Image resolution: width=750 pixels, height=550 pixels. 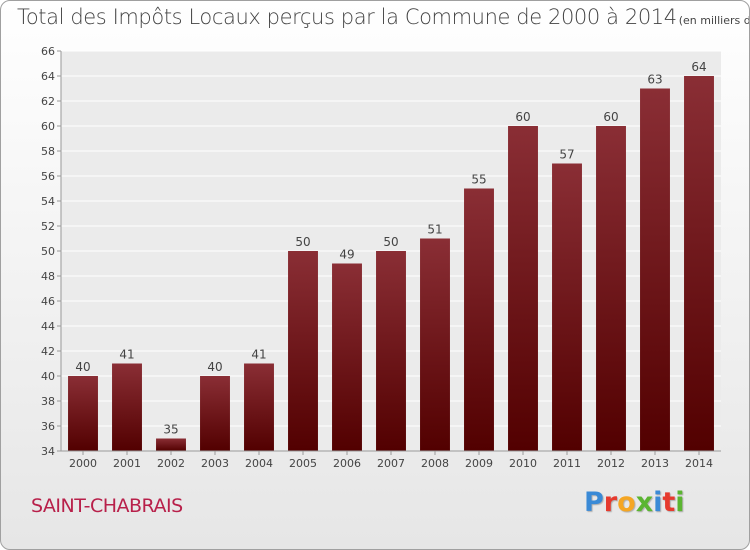 I want to click on y-tick-label: 38, so click(x=48, y=401).